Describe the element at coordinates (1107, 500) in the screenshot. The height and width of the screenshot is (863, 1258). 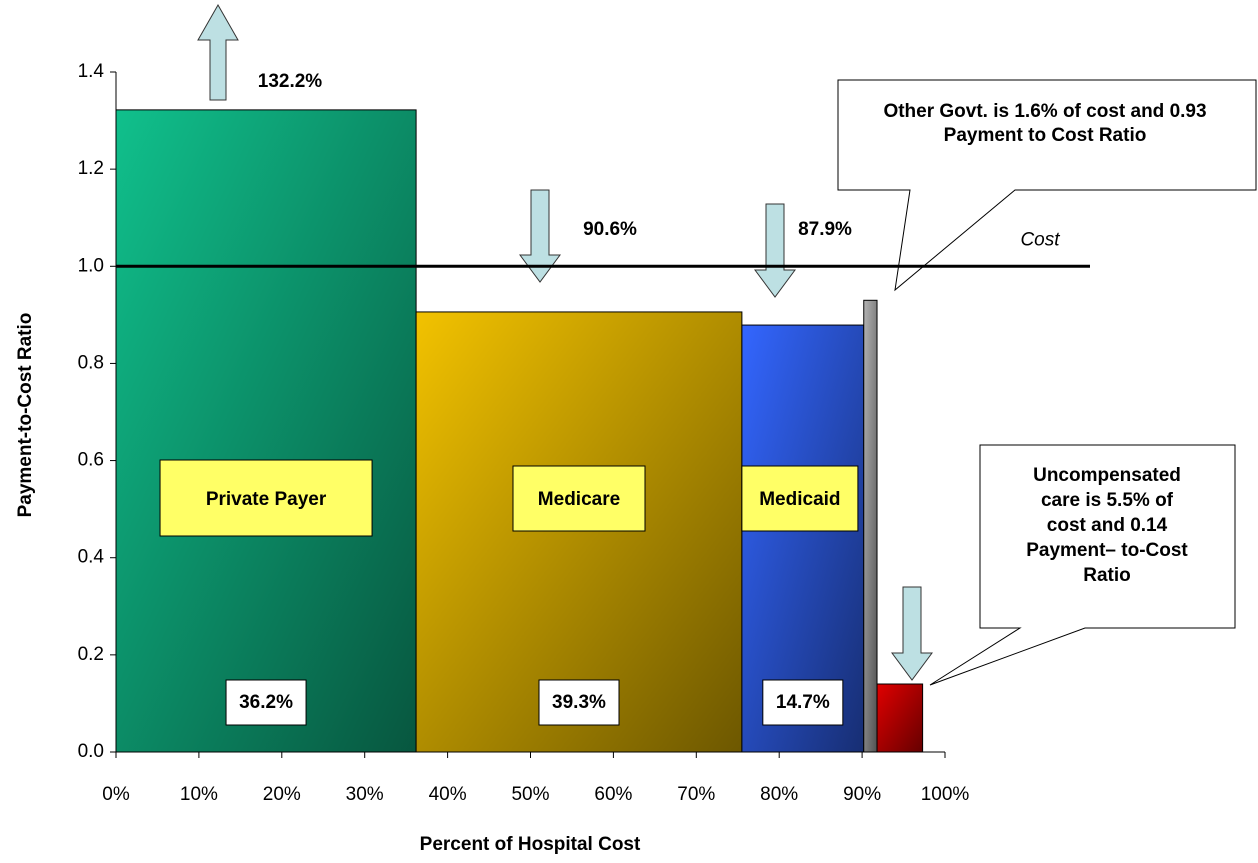
I see `annotation: care is 5.5% of` at that location.